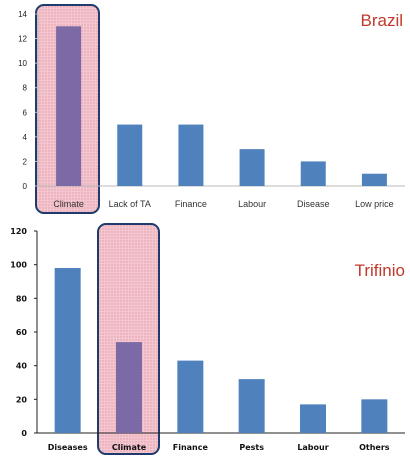 The width and height of the screenshot is (410, 457). I want to click on trifinio-category-label: Climate, so click(129, 447).